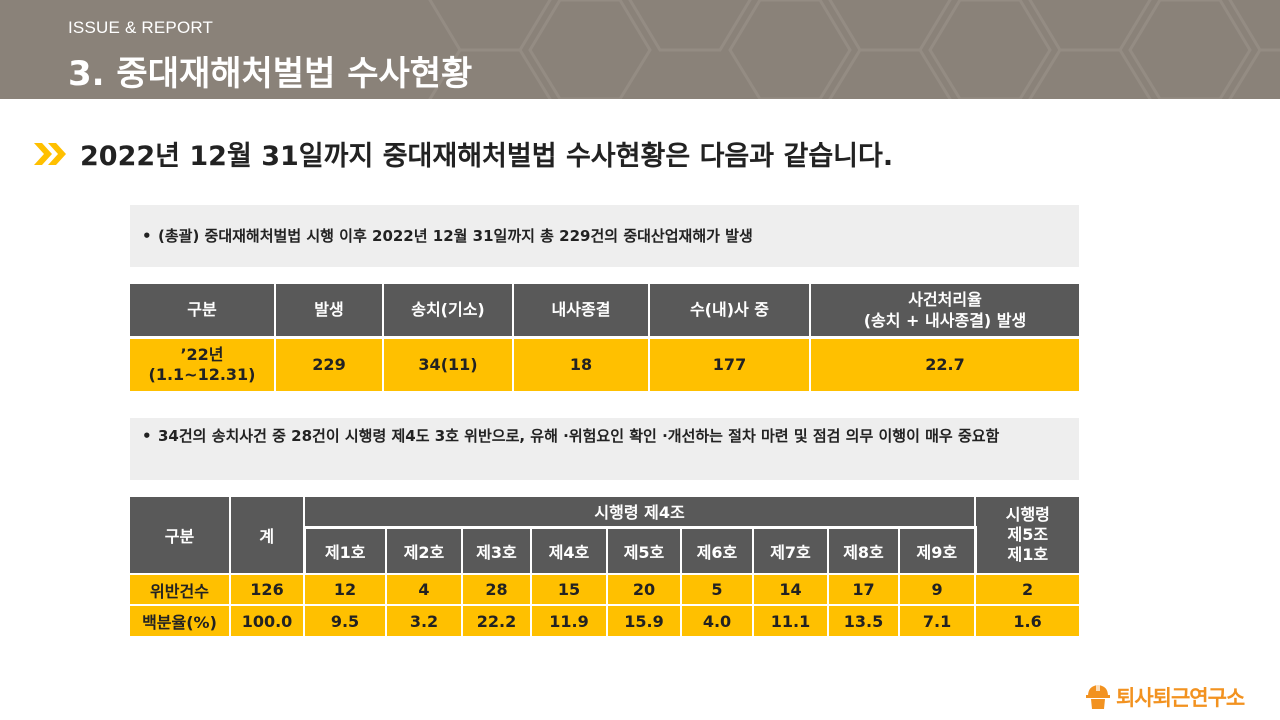 The width and height of the screenshot is (1280, 720). I want to click on header-closed: 내사종결, so click(581, 310).